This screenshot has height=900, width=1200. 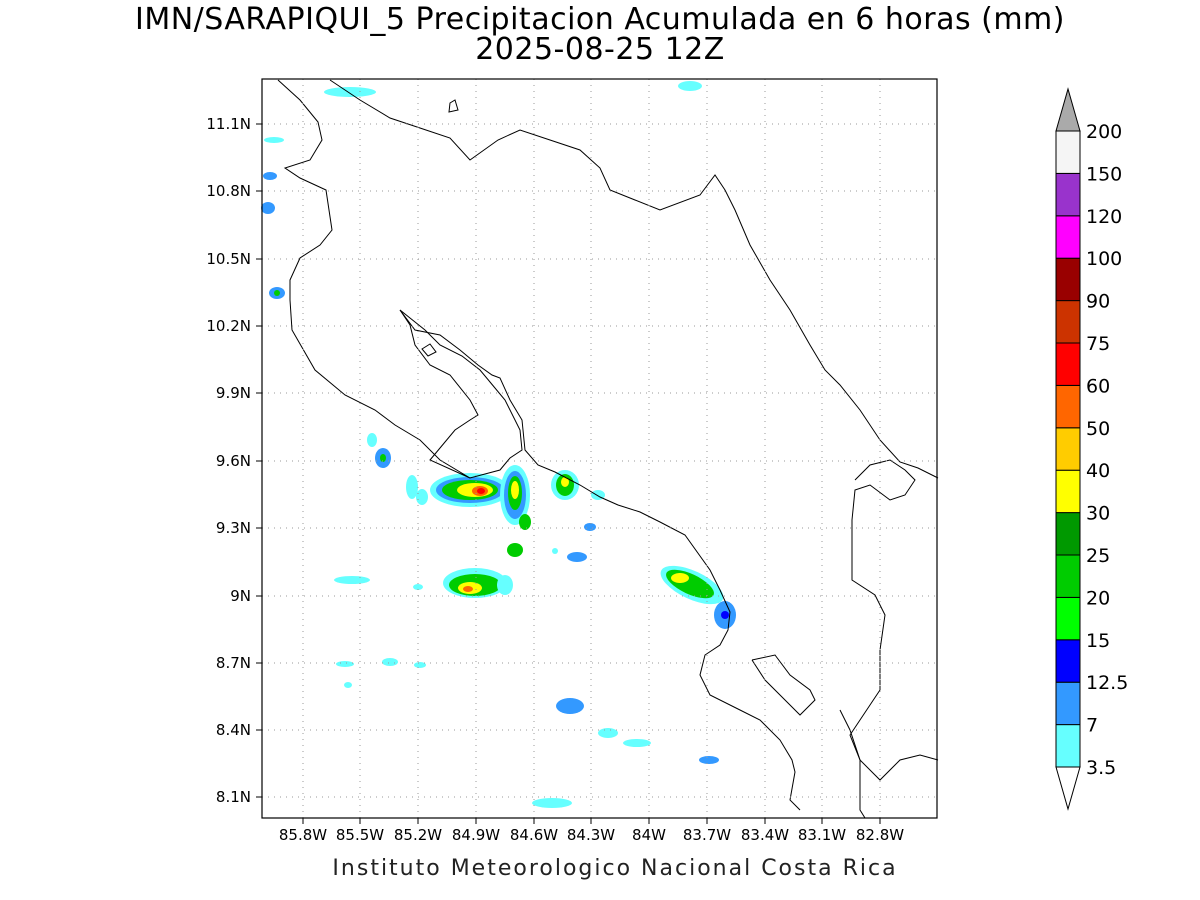 I want to click on colorbar-legend: 3.5 7 12.5 15 20 25 30 40 50 60 75 90 100 120 150 200, so click(x=1091, y=449).